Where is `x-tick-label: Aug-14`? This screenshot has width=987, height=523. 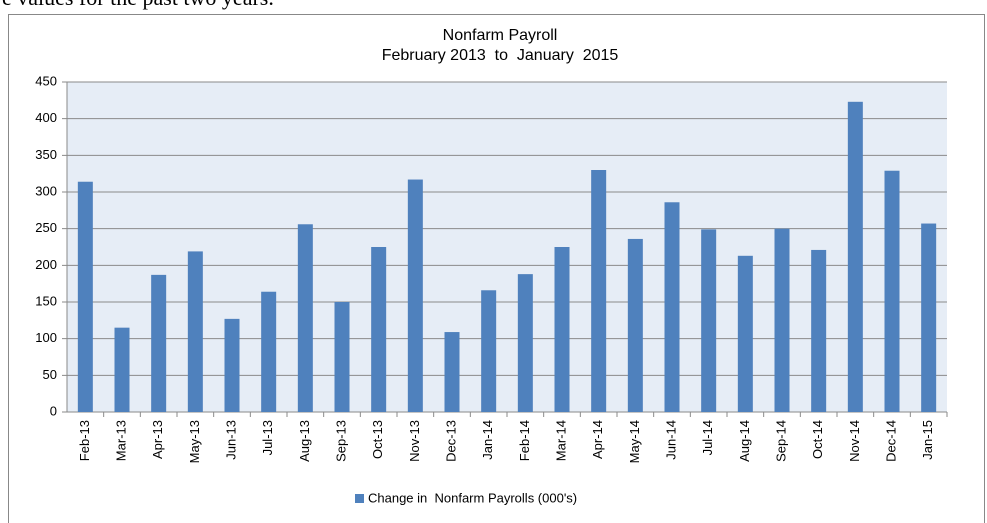
x-tick-label: Aug-14 is located at coordinates (744, 441).